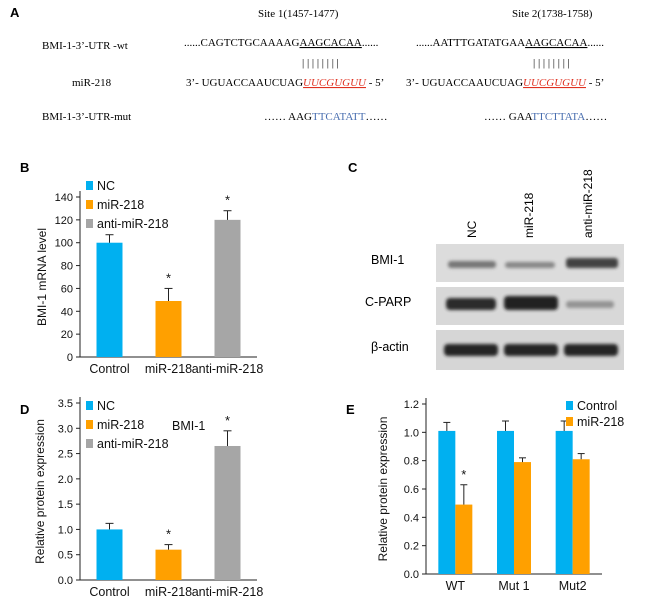 The height and width of the screenshot is (599, 662). What do you see at coordinates (242, 43) in the screenshot?
I see `site1-wt-prefix: ......CAGTCTGCAAAAG` at bounding box center [242, 43].